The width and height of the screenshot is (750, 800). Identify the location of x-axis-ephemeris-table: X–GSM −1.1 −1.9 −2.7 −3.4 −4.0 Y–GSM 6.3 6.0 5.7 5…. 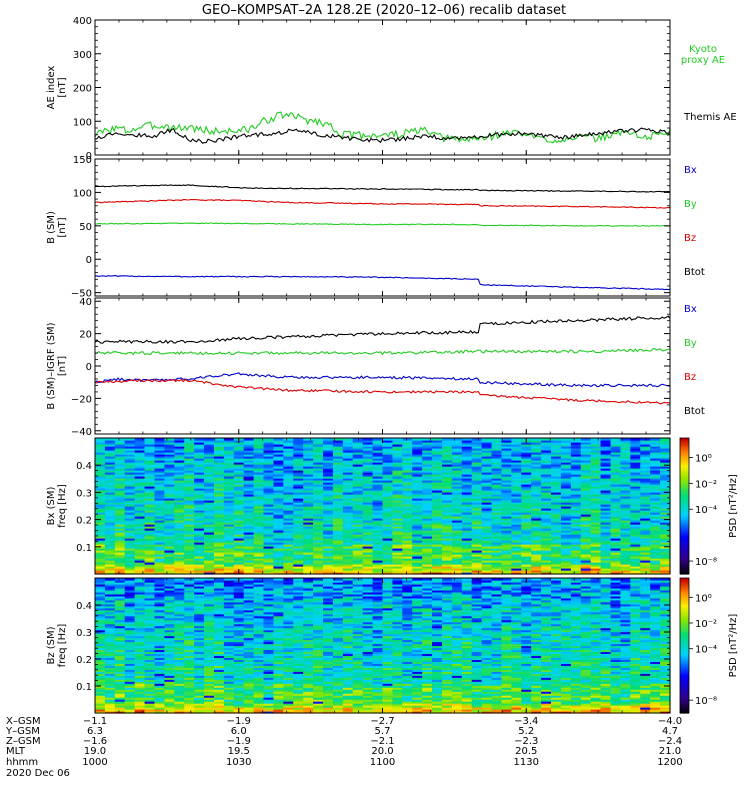
(344, 747).